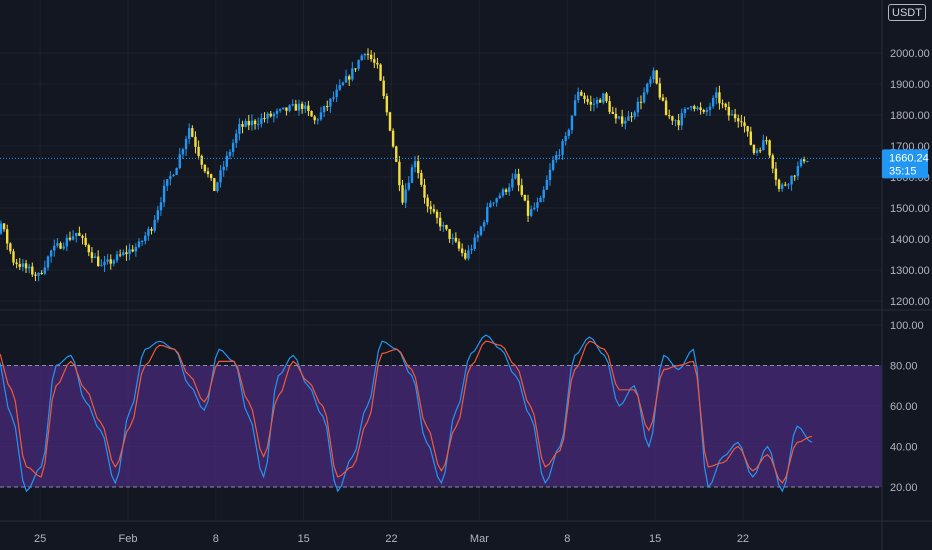 This screenshot has width=932, height=550. I want to click on stoch-tick-label: 20.00, so click(904, 488).